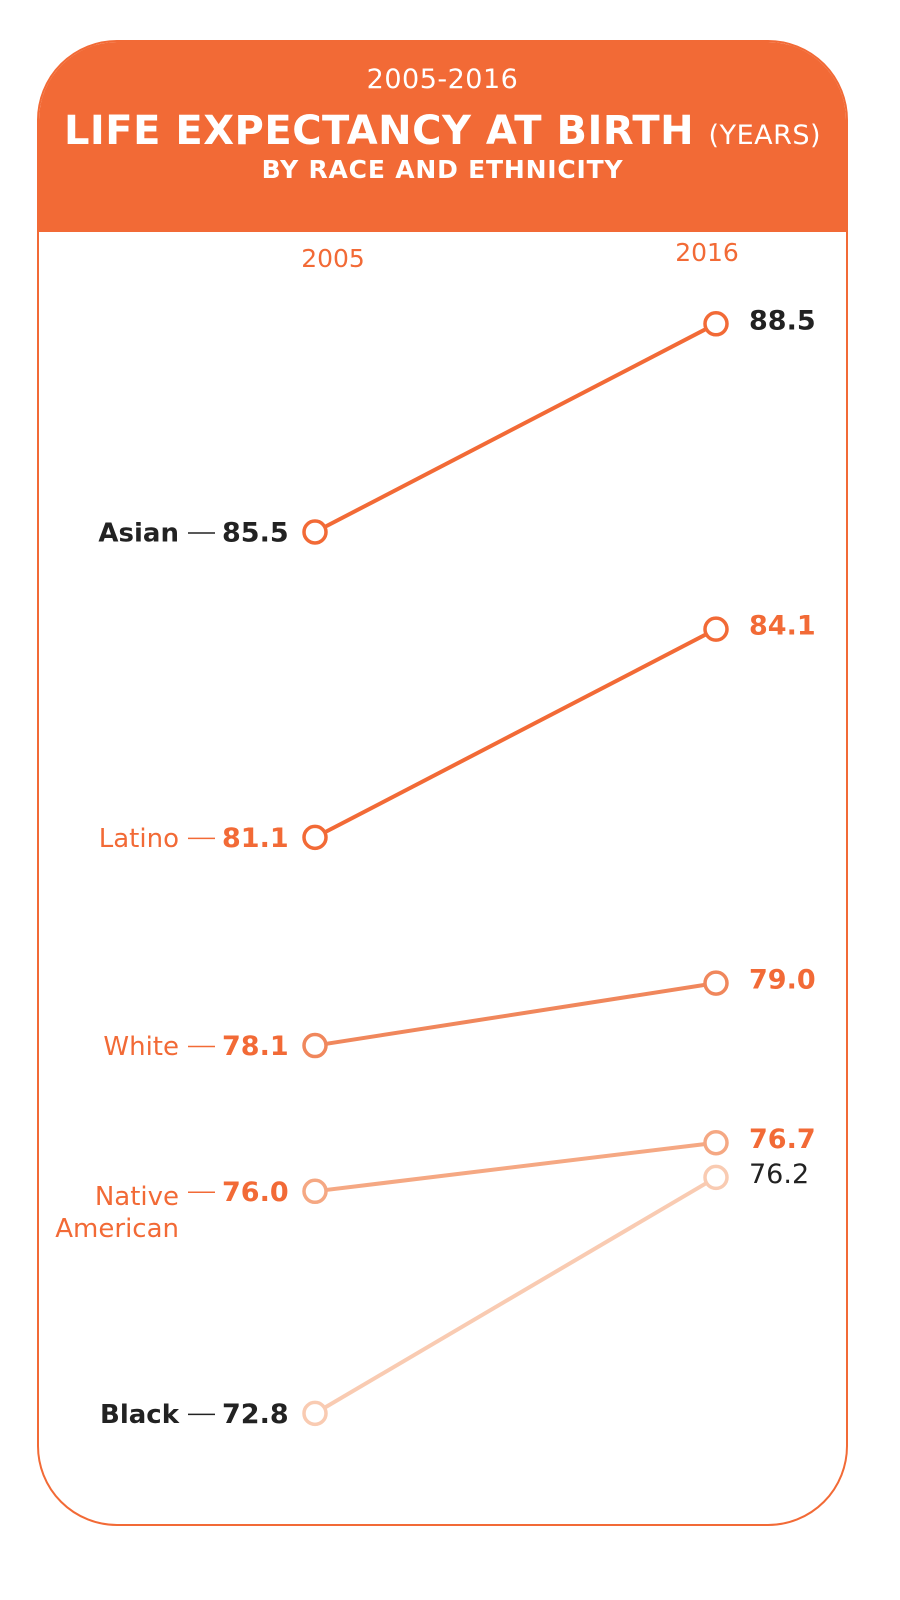 The width and height of the screenshot is (900, 1600). Describe the element at coordinates (255, 1414) in the screenshot. I see `value-2005-black: 72.8` at that location.